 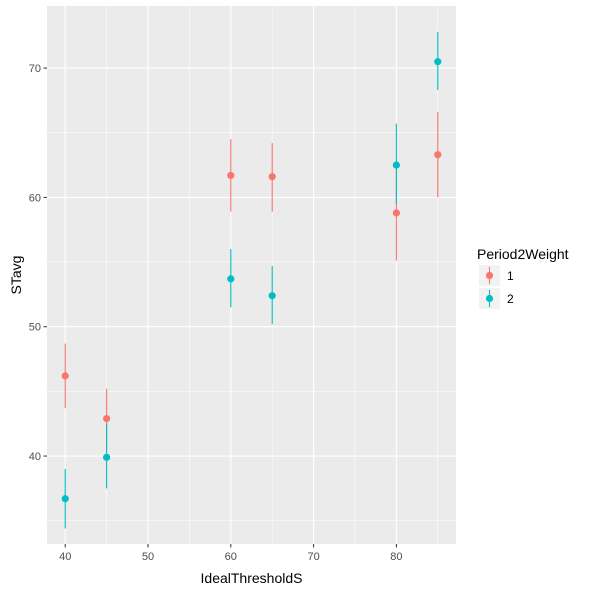 I want to click on x-tick-label: 70, so click(x=313, y=557).